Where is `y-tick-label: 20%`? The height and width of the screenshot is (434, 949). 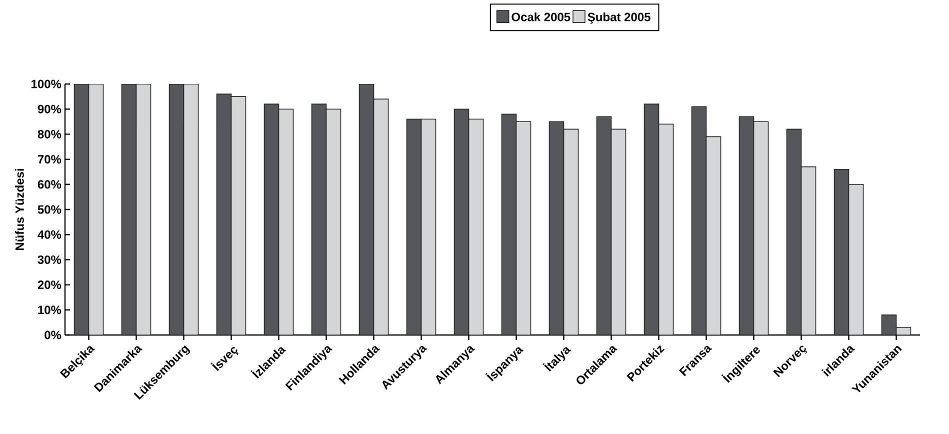
y-tick-label: 20% is located at coordinates (50, 285).